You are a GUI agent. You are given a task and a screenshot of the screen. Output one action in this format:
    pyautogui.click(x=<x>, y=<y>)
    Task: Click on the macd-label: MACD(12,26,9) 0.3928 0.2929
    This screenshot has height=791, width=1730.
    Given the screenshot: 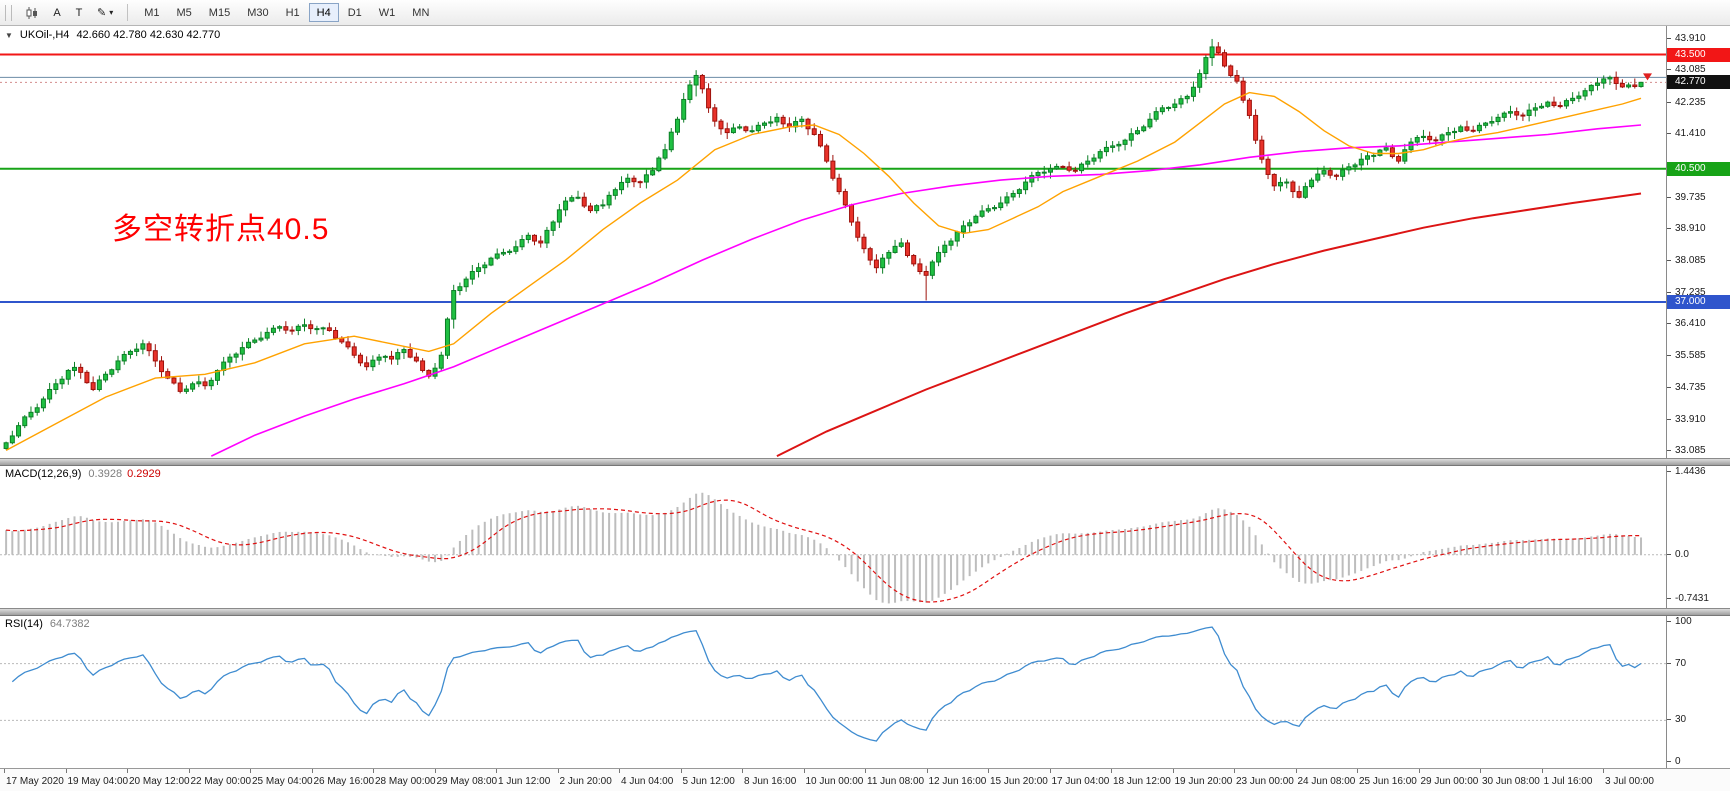 What is the action you would take?
    pyautogui.click(x=83, y=474)
    